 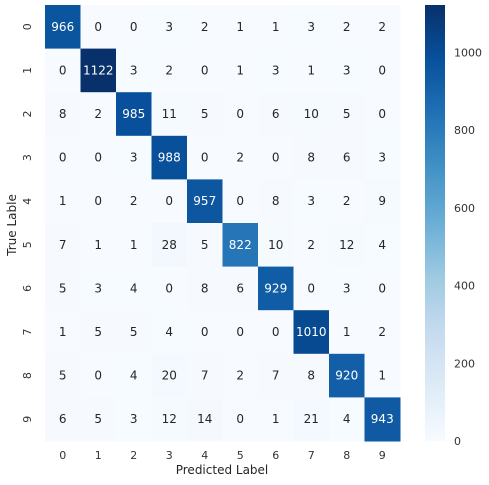 I want to click on colorbar-tick-label: 800, so click(x=464, y=130).